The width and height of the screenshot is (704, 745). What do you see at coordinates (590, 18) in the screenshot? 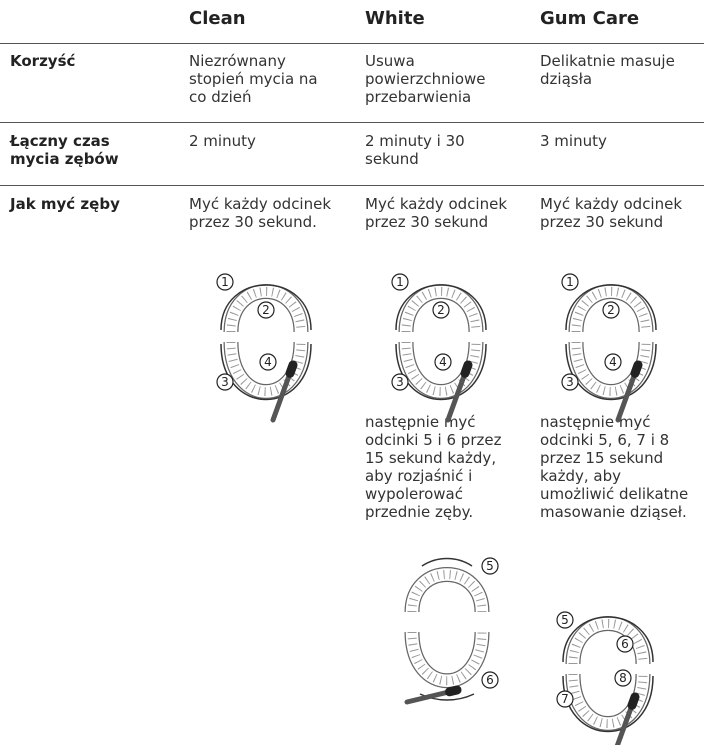
I see `column-header: Gum Care` at bounding box center [590, 18].